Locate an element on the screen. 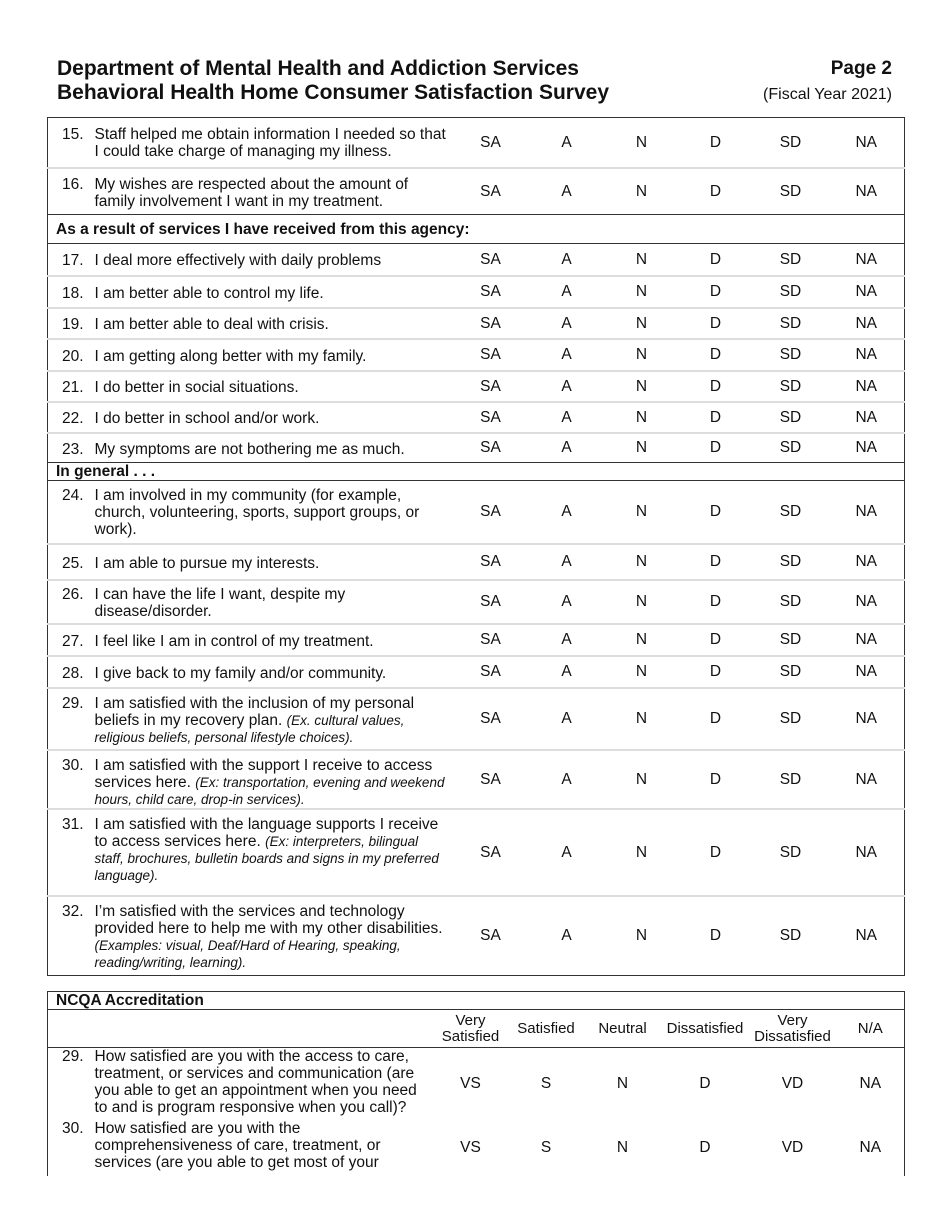  response-option-vd: VD is located at coordinates (792, 1084).